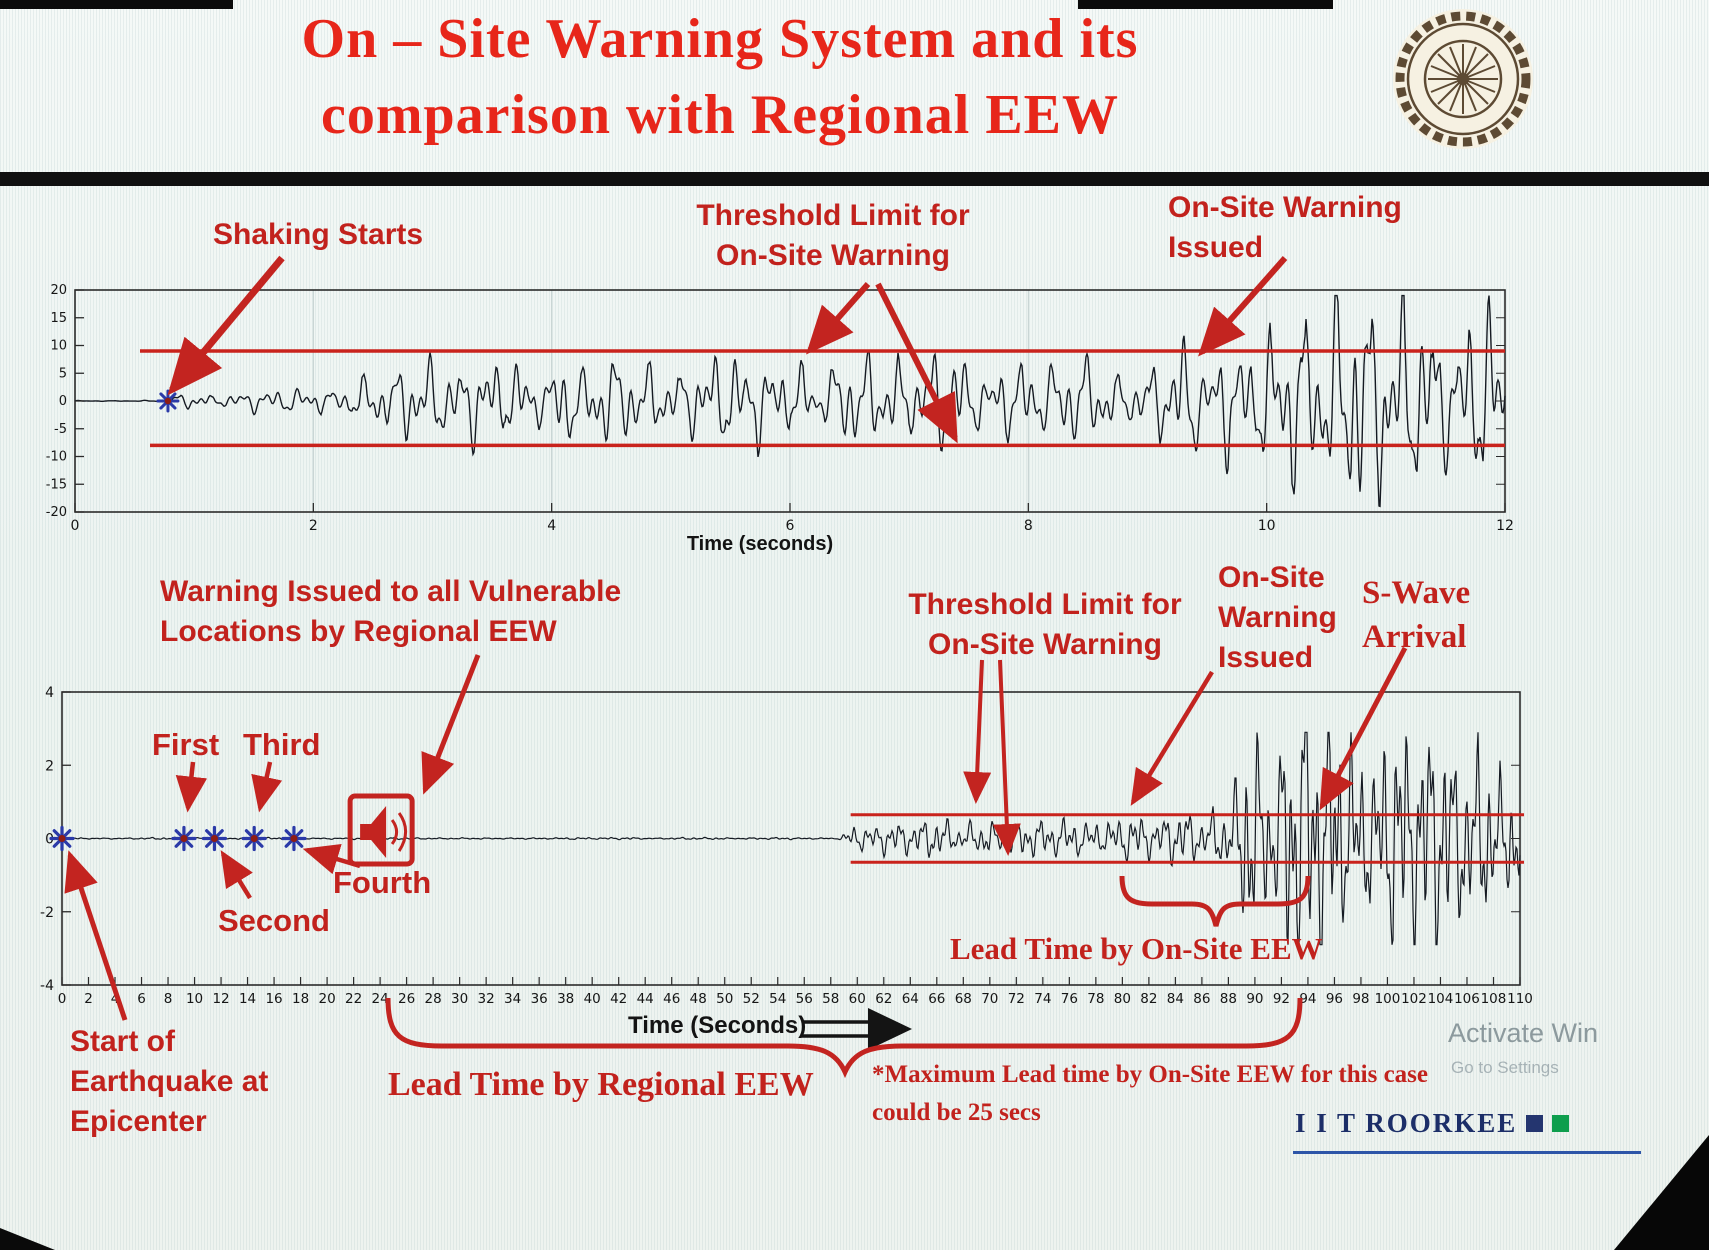  Describe the element at coordinates (56, 512) in the screenshot. I see `svg-text: -20` at that location.